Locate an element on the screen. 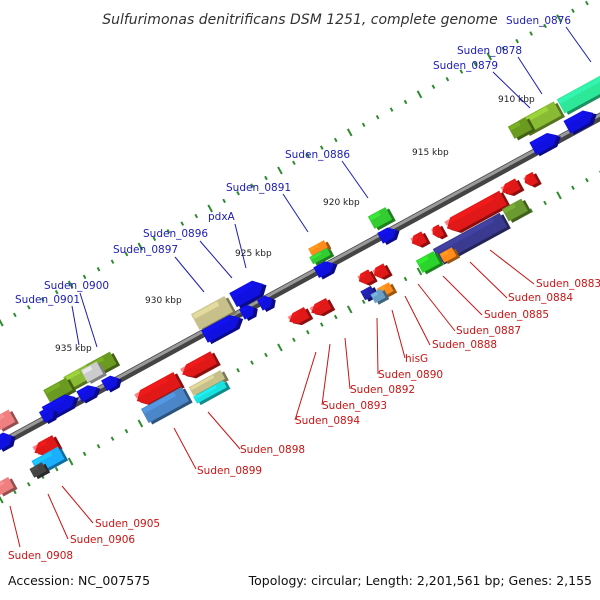  gene-label-suden-0906: Suden_0906 is located at coordinates (102, 540).